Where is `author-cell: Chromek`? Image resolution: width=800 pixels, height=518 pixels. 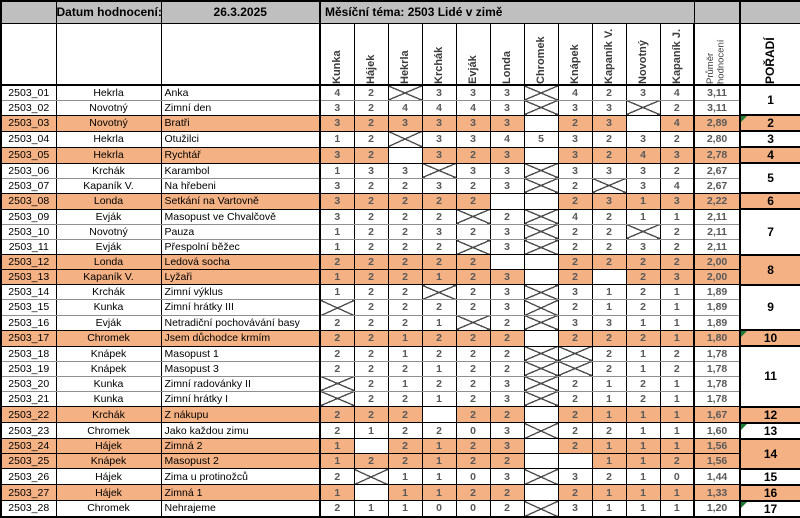
author-cell: Chromek is located at coordinates (109, 338).